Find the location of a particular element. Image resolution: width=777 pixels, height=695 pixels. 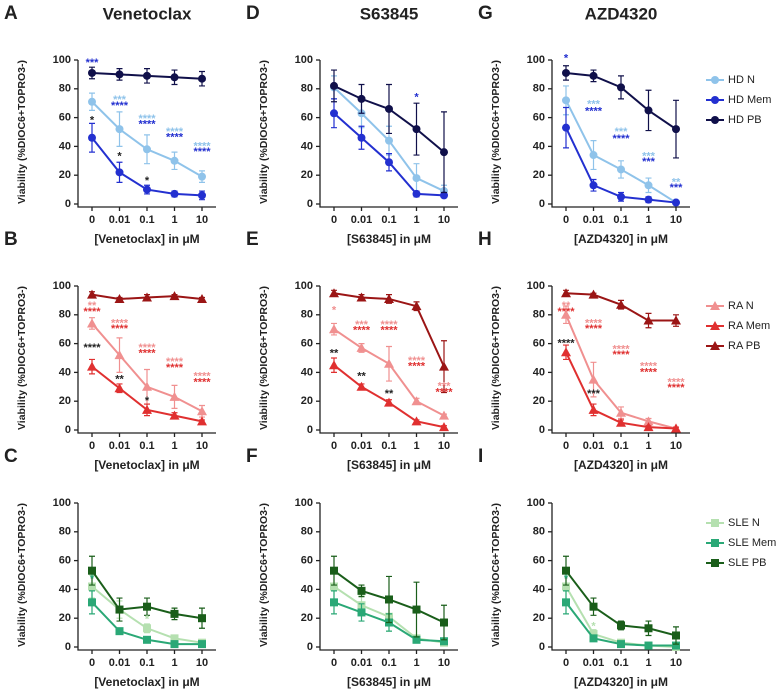

y-tick-label: 20 is located at coordinates (65, 175).